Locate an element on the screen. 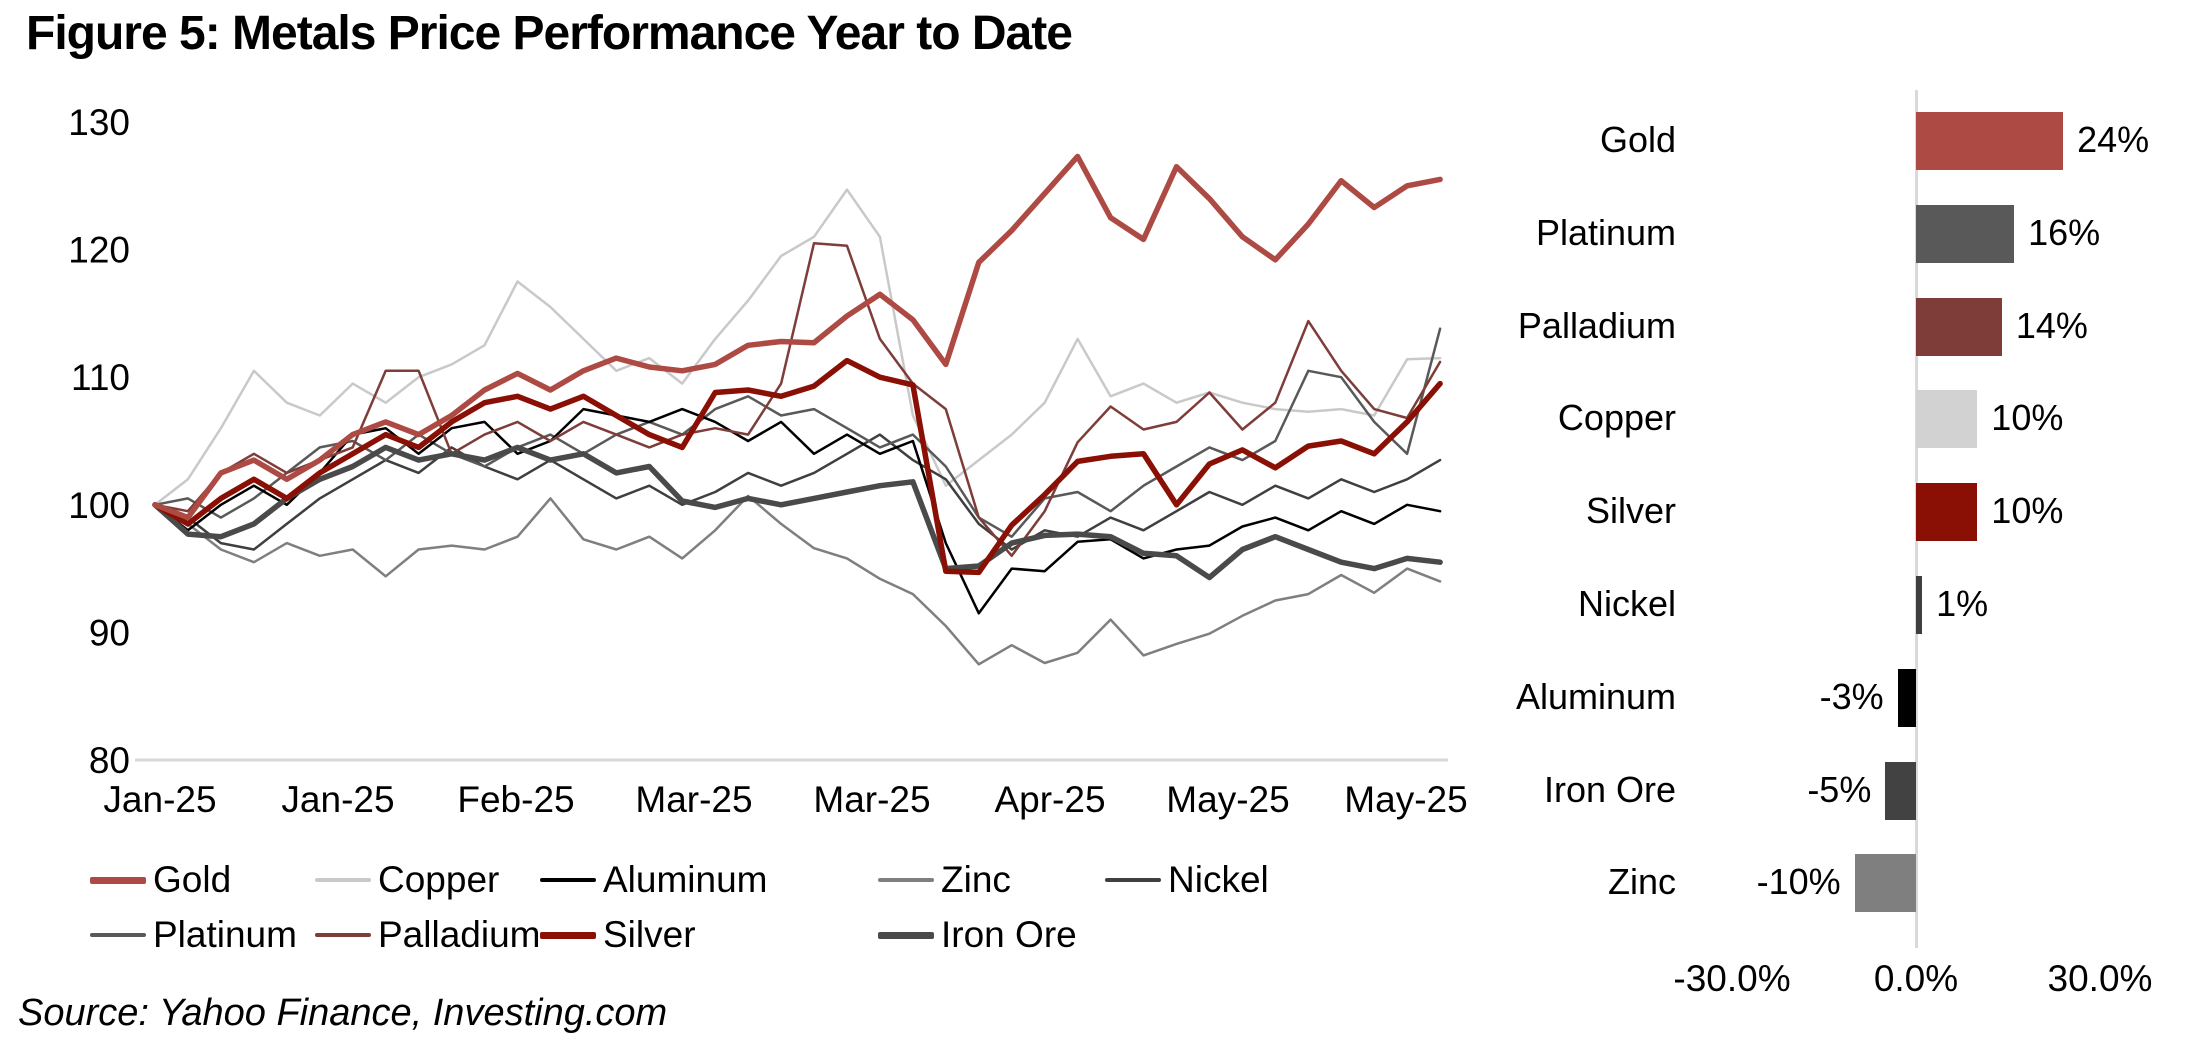 The height and width of the screenshot is (1049, 2196). y-tick-label: 120 is located at coordinates (99, 250).